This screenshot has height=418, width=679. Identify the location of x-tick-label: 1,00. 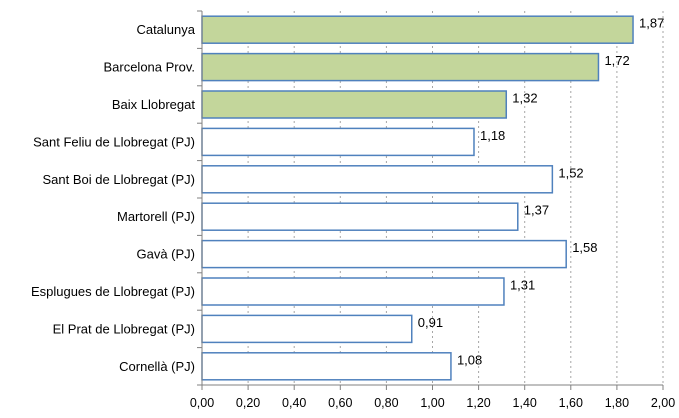
(432, 403).